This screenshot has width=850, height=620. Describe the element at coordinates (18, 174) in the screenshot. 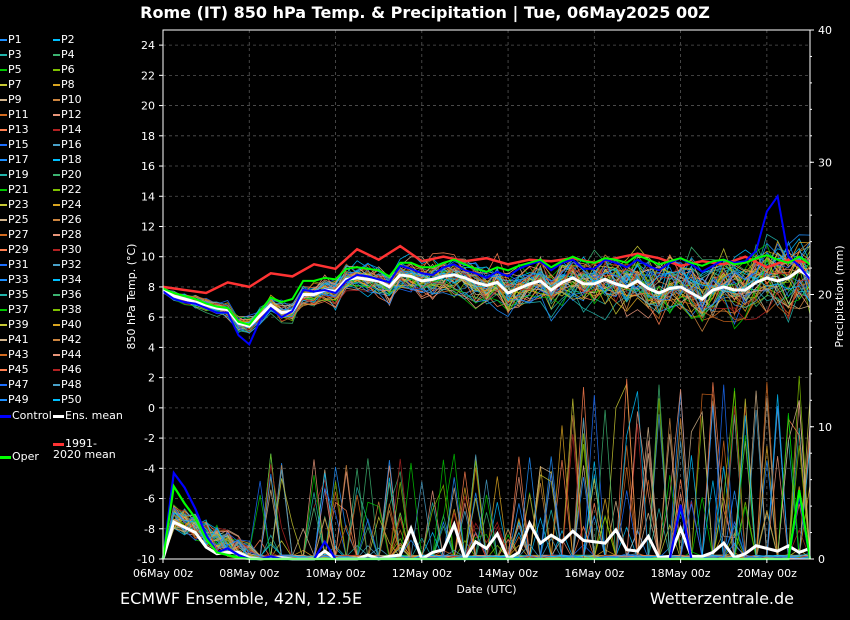

I see `legend-label: P19` at that location.